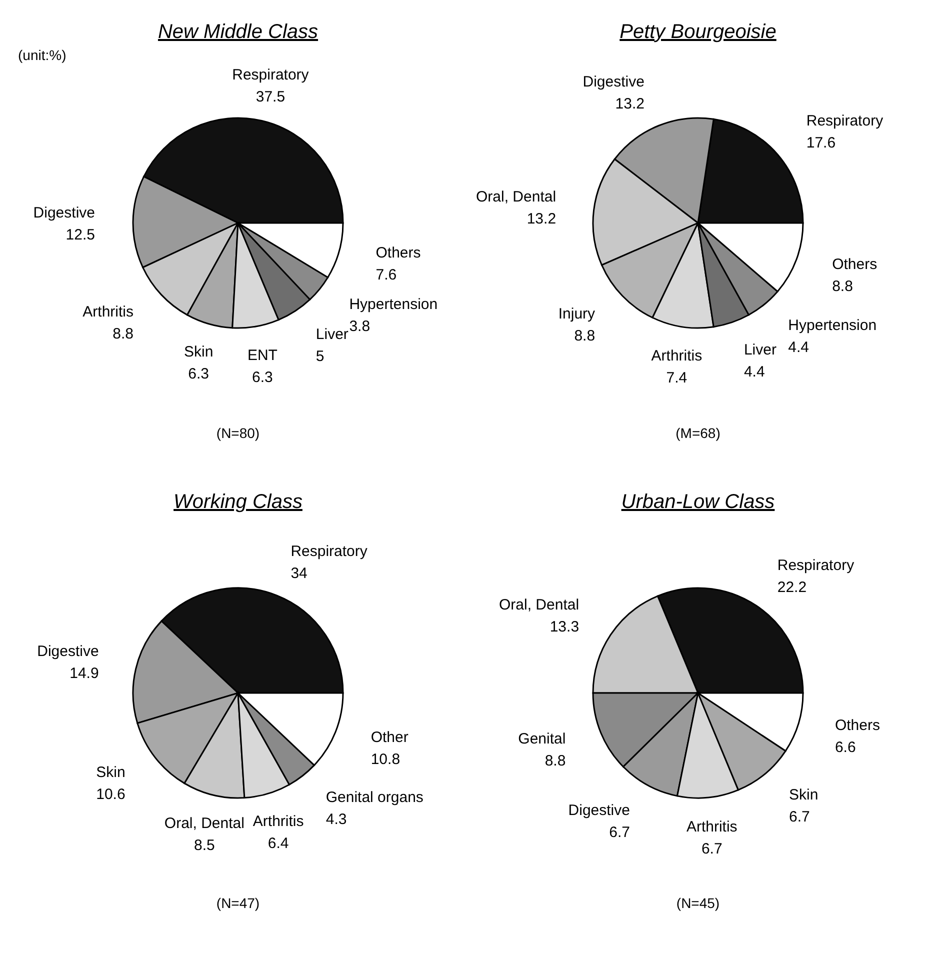 Image resolution: width=938 pixels, height=966 pixels. Describe the element at coordinates (386, 275) in the screenshot. I see `data-label: 7.6` at that location.